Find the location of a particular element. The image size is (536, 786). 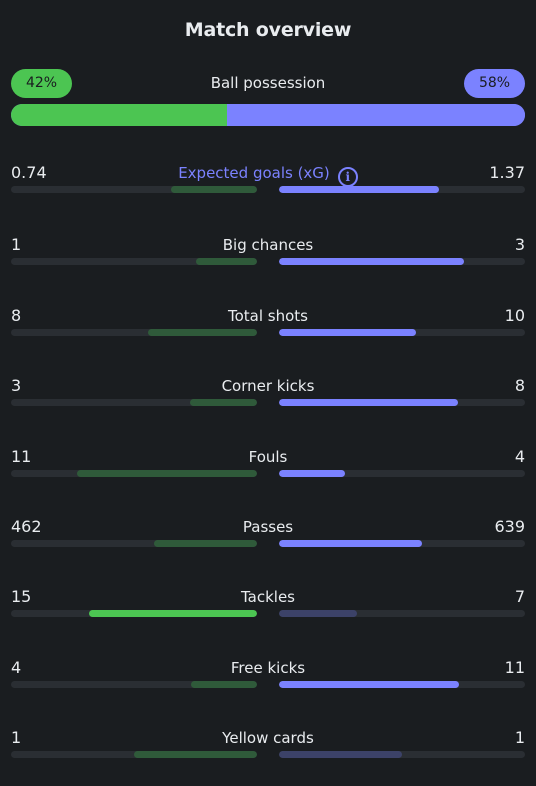

stat-row-fouls: 11 Fouls 4 is located at coordinates (268, 467).